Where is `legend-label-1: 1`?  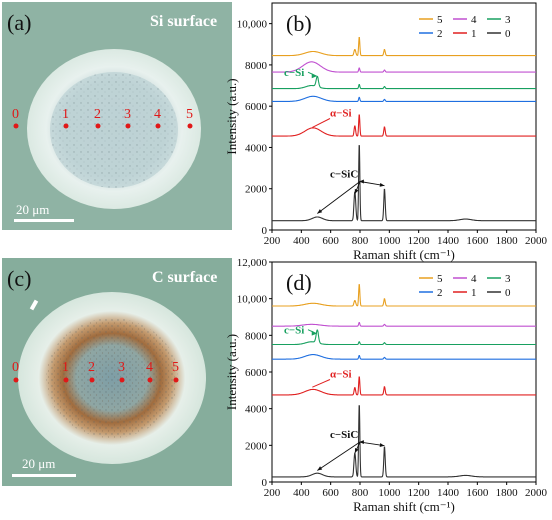 legend-label-1: 1 is located at coordinates (474, 34).